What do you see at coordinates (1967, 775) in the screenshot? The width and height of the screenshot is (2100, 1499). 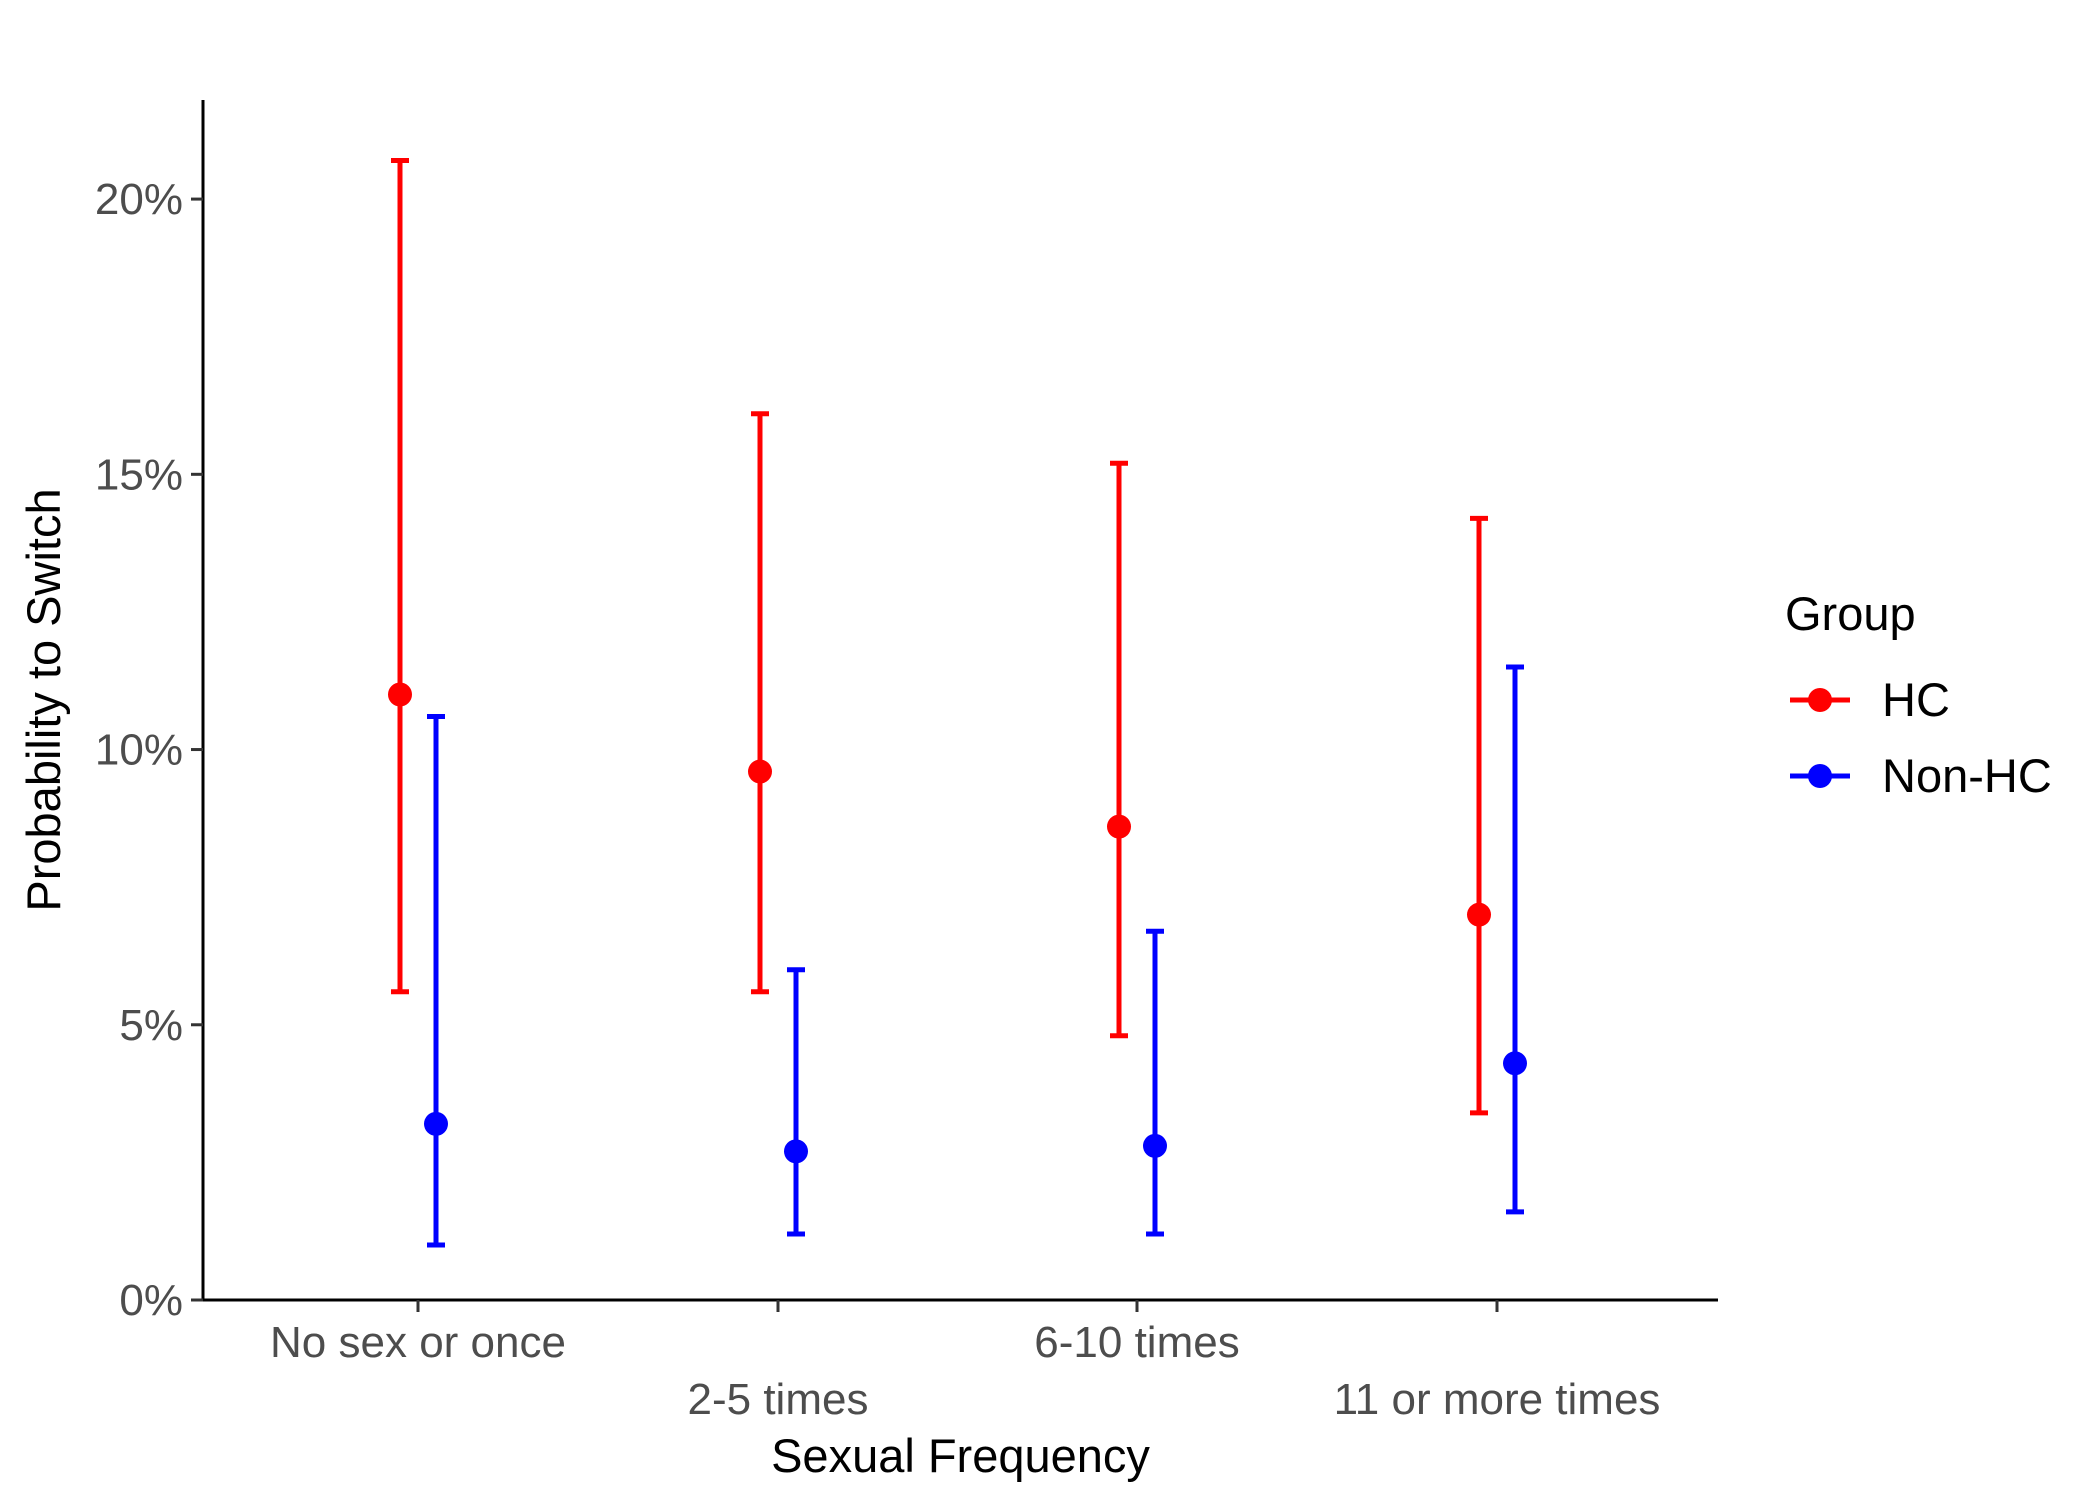 I see `legend-label-non-hc: Non-HC` at bounding box center [1967, 775].